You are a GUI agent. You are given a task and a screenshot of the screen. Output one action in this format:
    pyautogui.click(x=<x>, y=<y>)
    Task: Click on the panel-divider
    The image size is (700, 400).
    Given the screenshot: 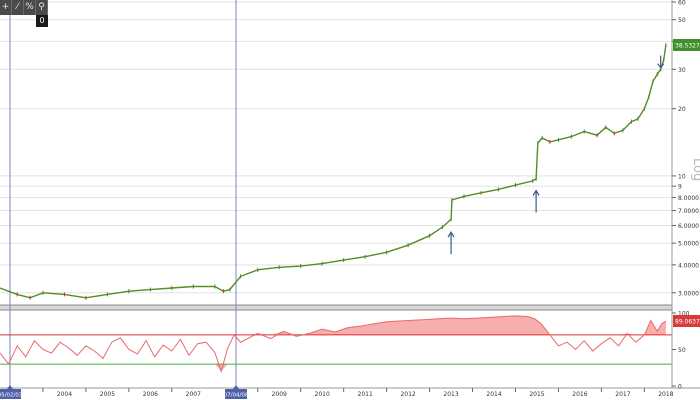 What is the action you would take?
    pyautogui.click(x=336, y=307)
    